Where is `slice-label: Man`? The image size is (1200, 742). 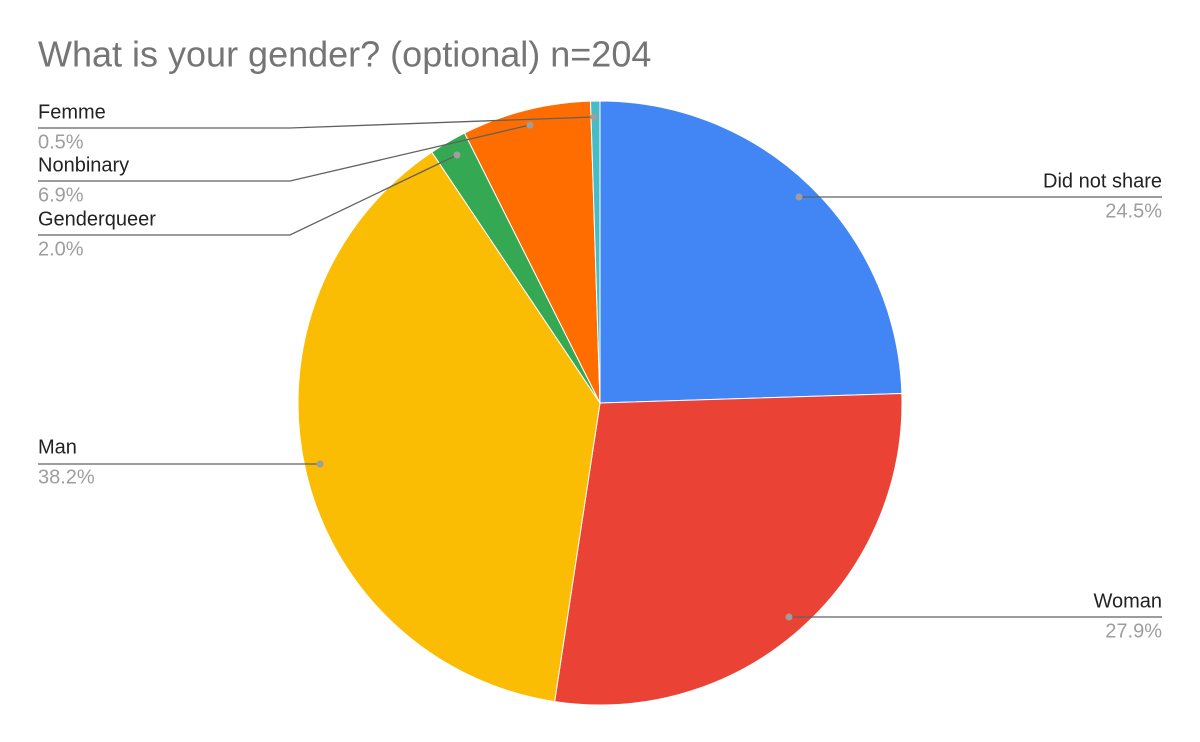 slice-label: Man is located at coordinates (57, 447).